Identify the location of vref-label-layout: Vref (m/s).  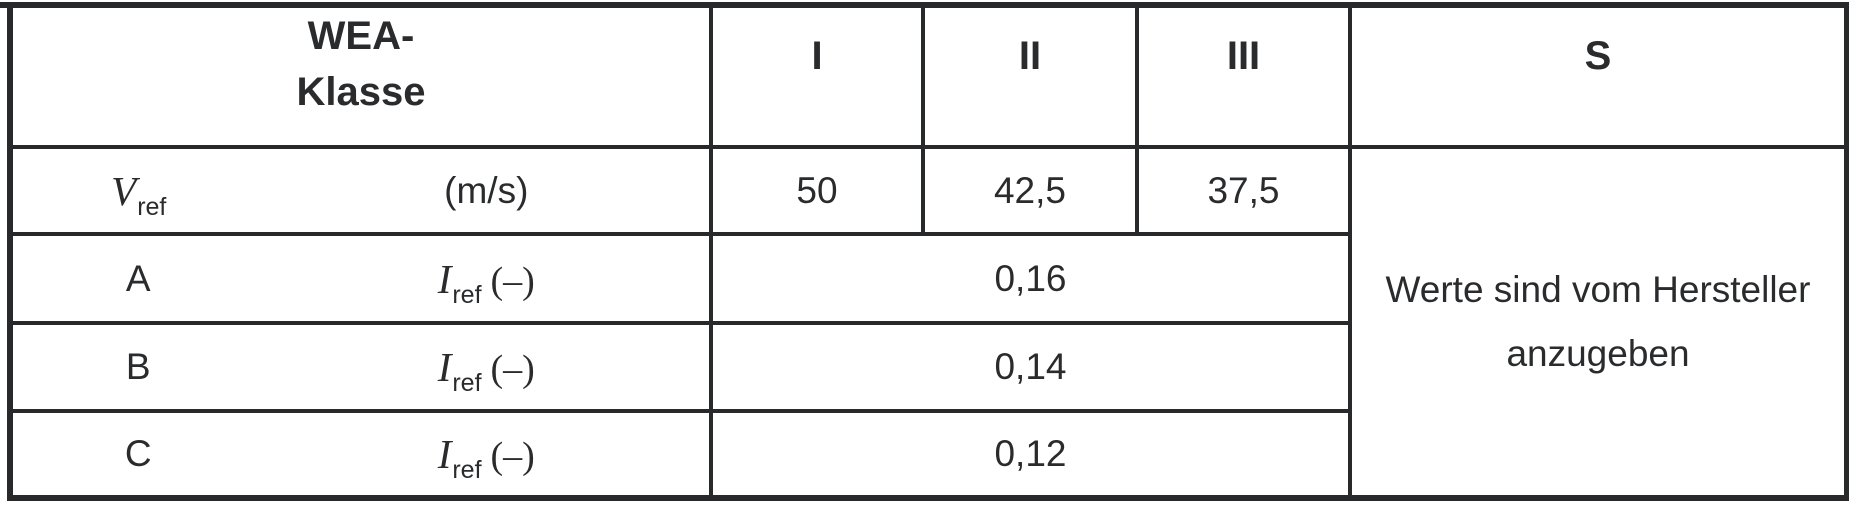
(361, 194).